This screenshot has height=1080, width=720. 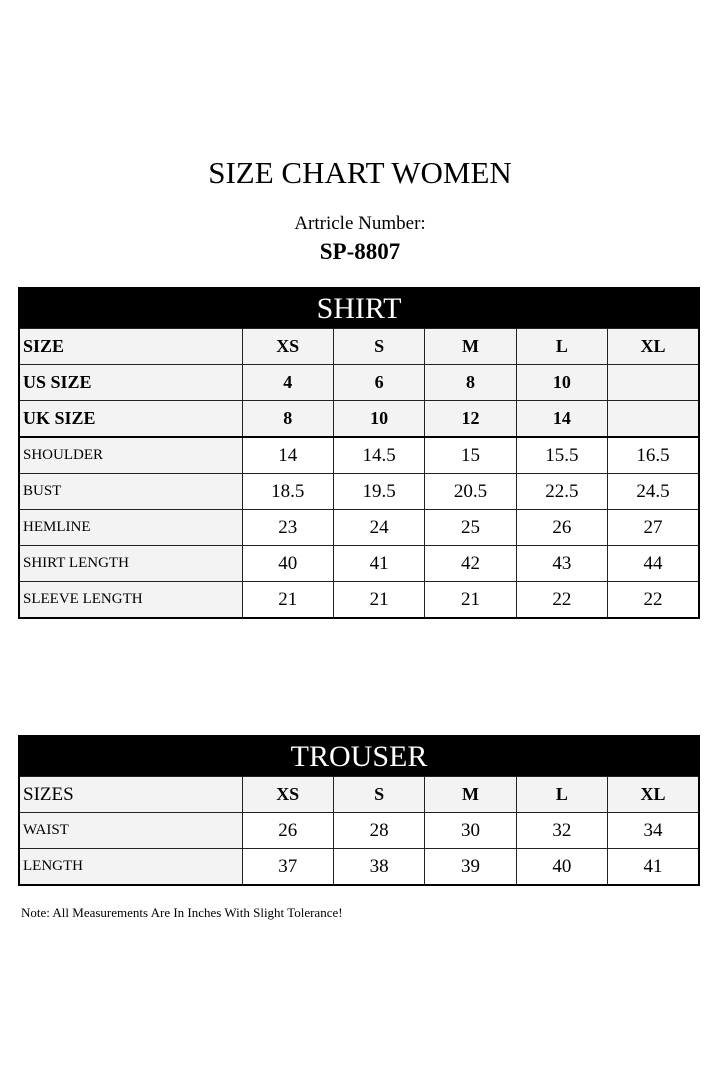 What do you see at coordinates (653, 527) in the screenshot?
I see `size-cell: 27` at bounding box center [653, 527].